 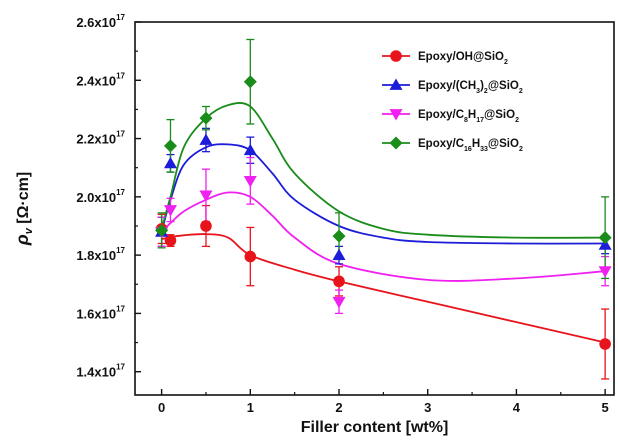 What do you see at coordinates (396, 84) in the screenshot?
I see `series-2-legend-marker` at bounding box center [396, 84].